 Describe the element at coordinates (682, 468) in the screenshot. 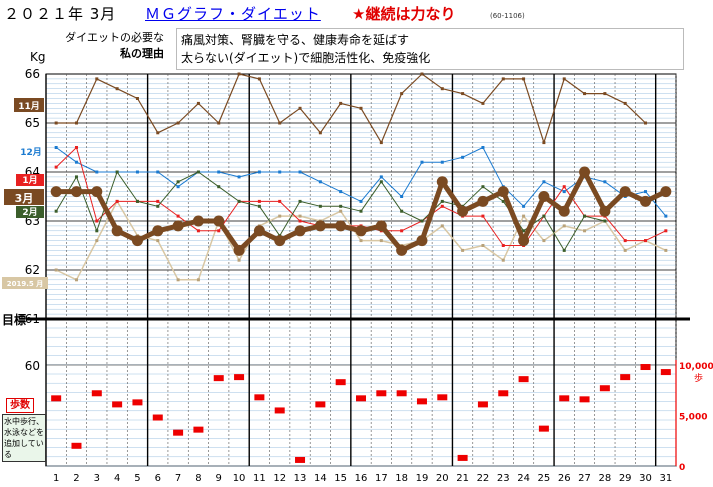

I see `steps-tick-label: 0` at that location.